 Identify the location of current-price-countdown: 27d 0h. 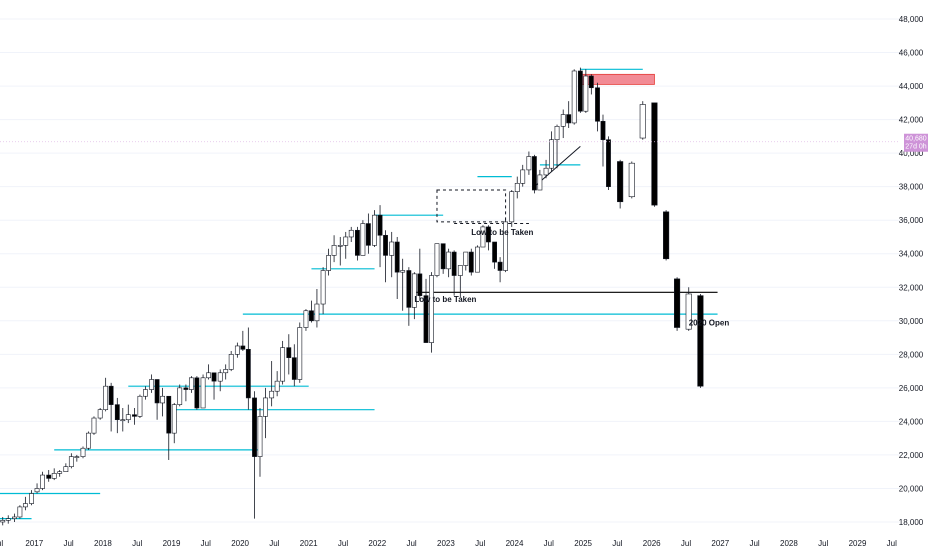
(916, 147).